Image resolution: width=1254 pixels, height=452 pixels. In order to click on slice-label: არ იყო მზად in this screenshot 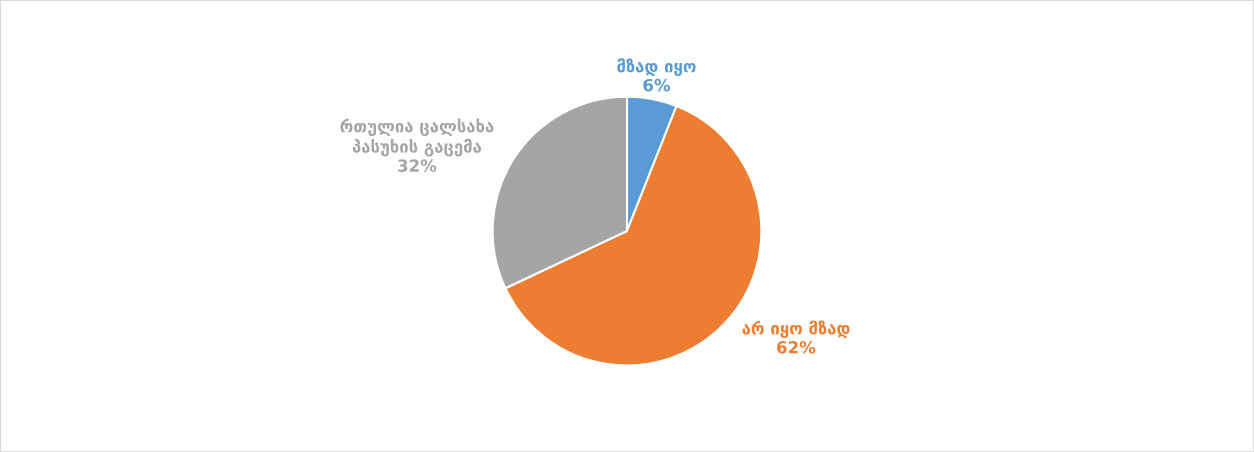, I will do `click(796, 329)`.